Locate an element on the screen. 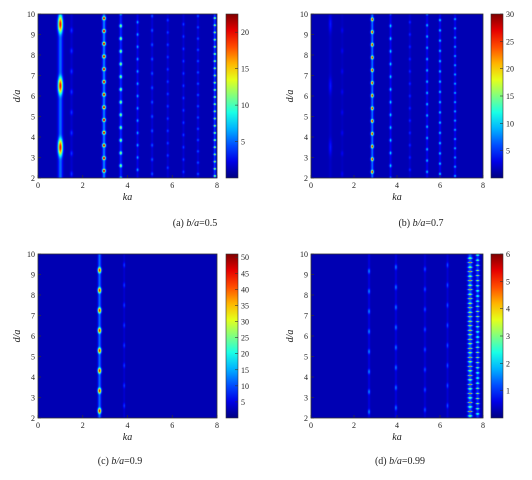  caption-prefix: (d) is located at coordinates (382, 461).